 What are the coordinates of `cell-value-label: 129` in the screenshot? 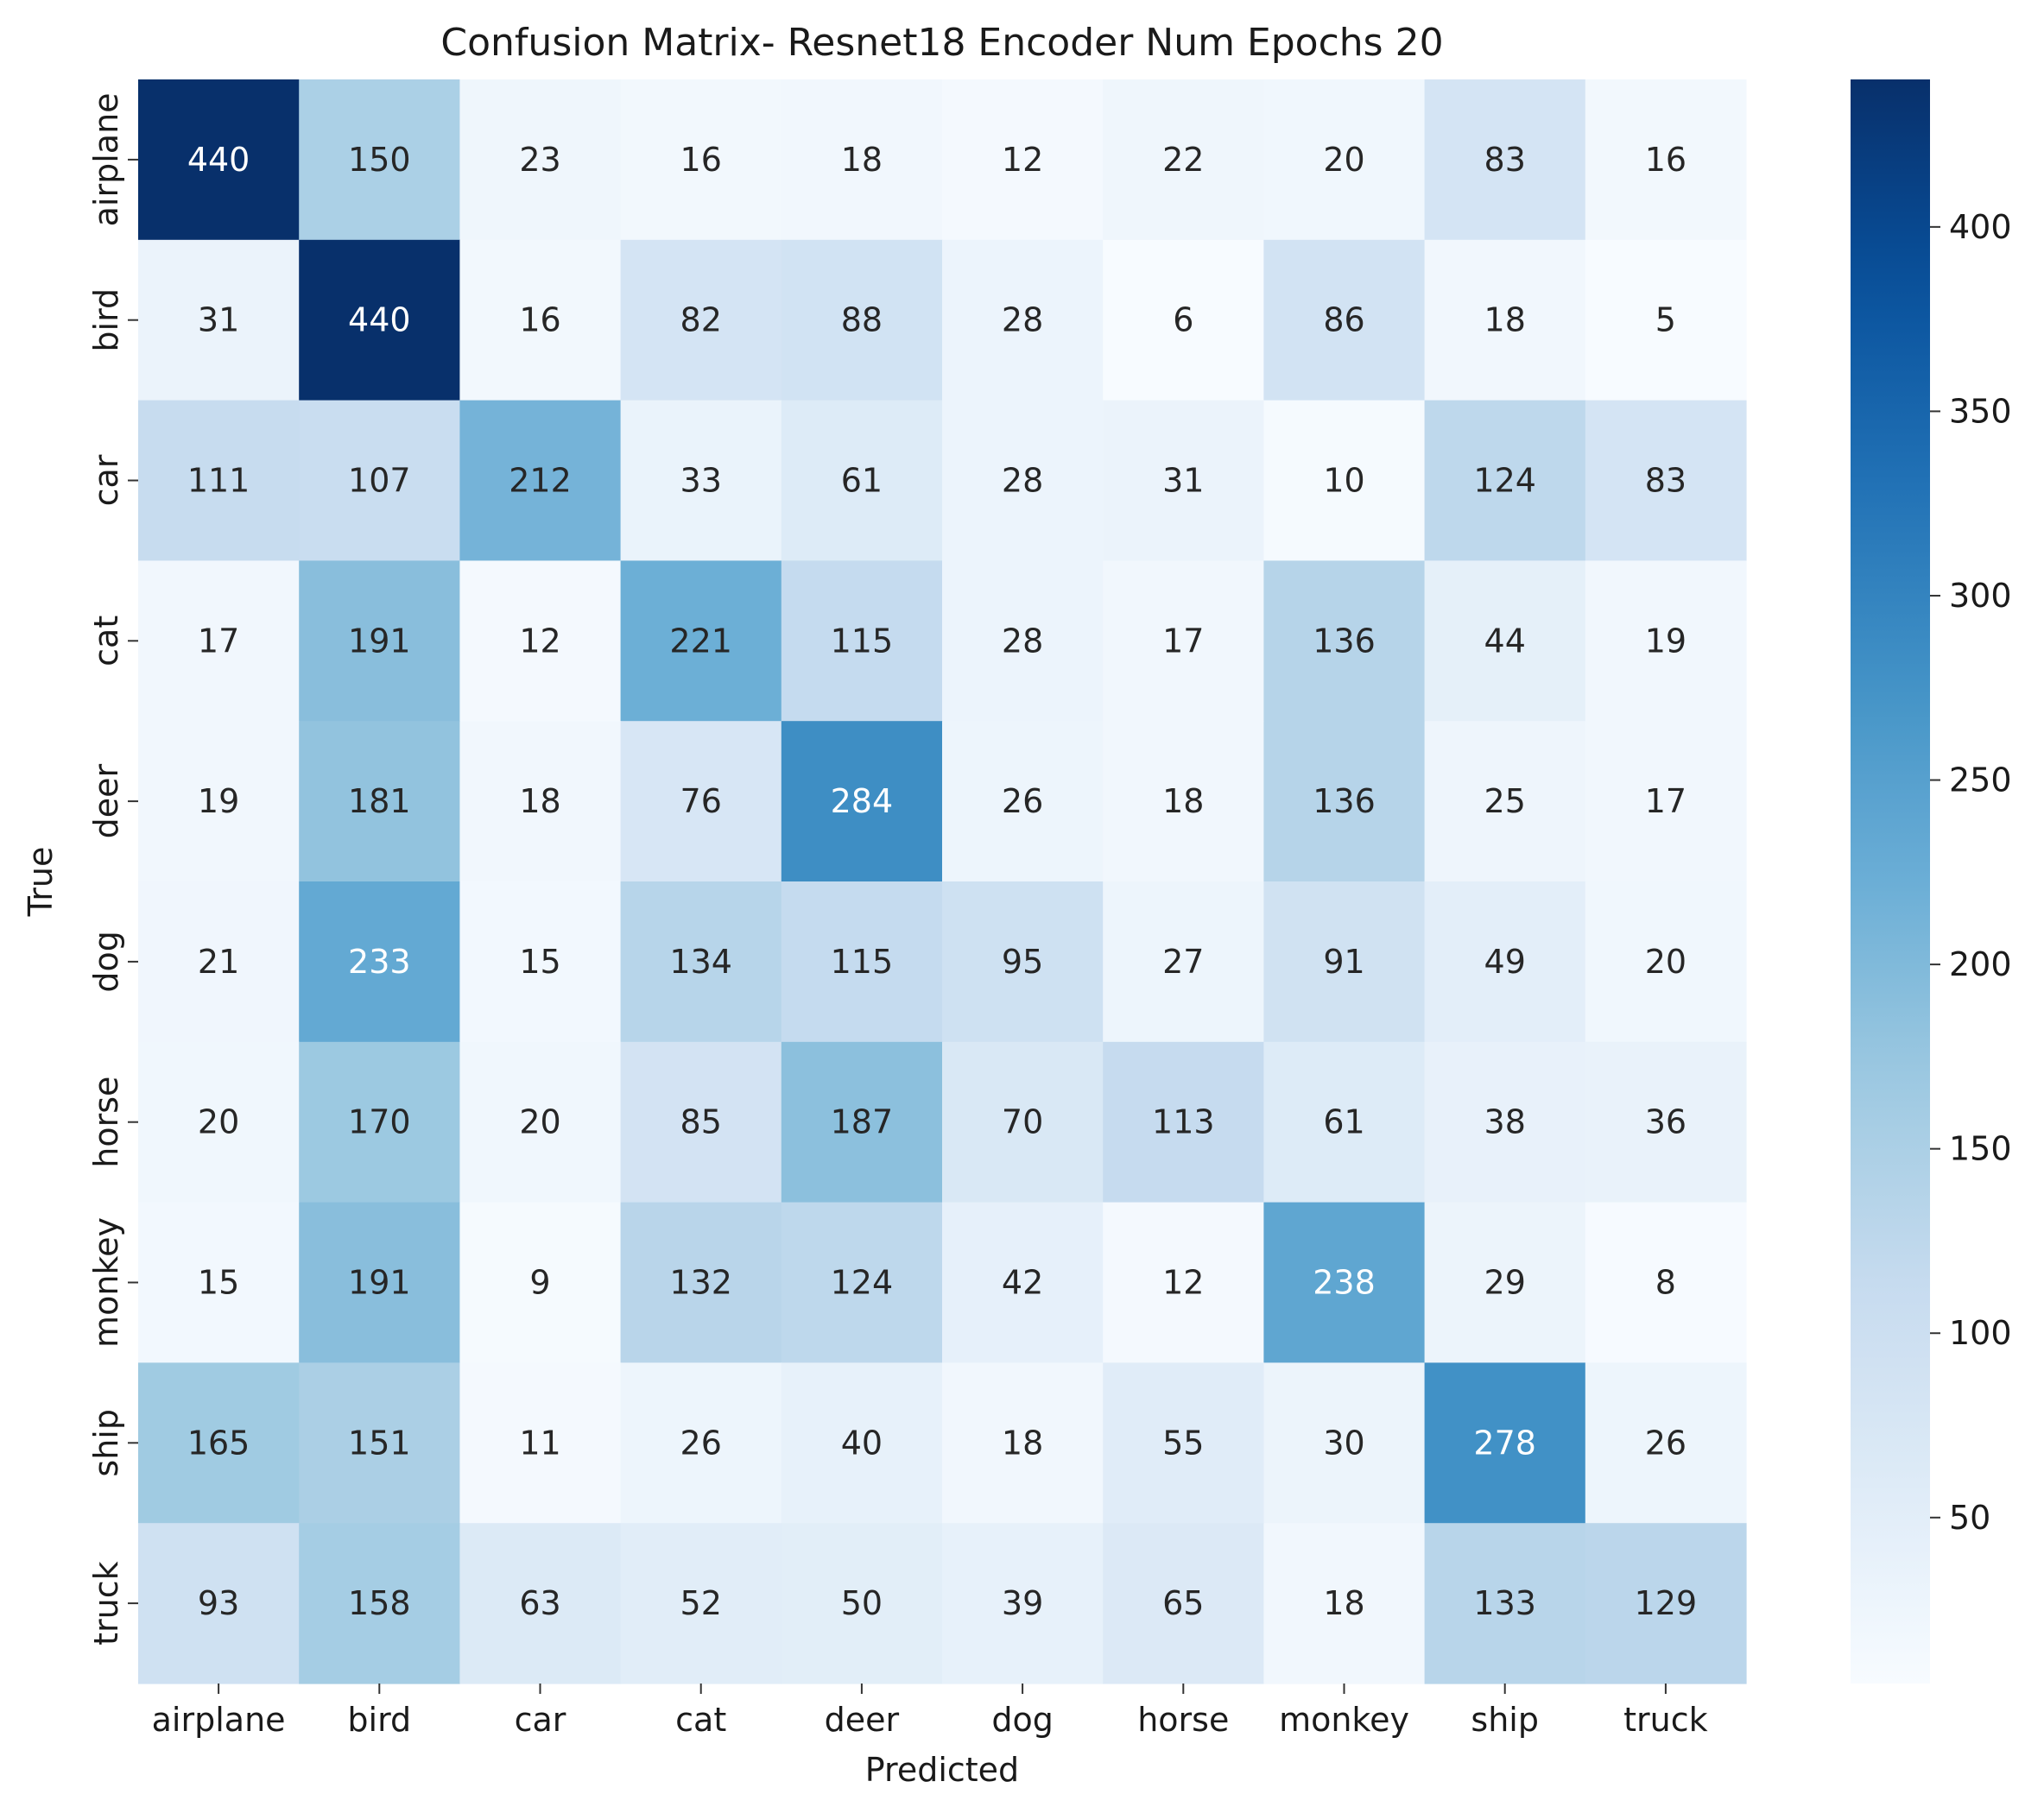 It's located at (1666, 1603).